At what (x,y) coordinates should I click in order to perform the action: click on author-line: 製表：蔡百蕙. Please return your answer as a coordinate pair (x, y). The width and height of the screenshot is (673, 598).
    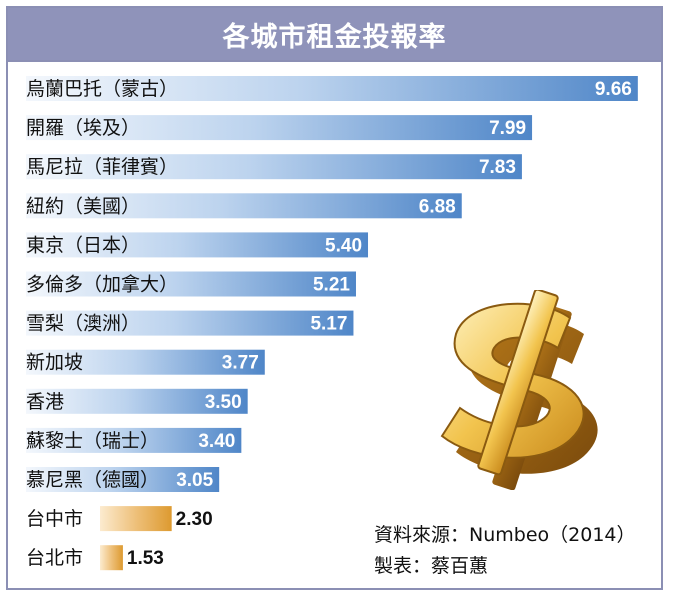
    Looking at the image, I should click on (431, 566).